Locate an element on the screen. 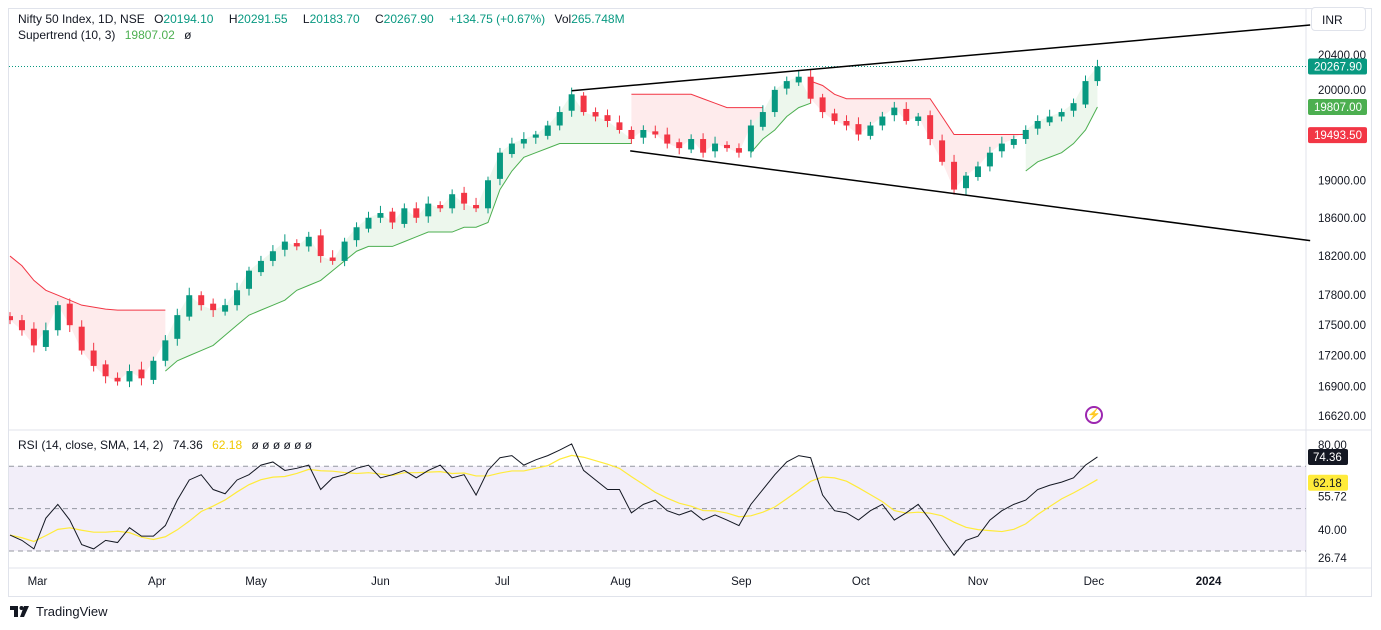  price-tick-label: 17800.00 is located at coordinates (1342, 296).